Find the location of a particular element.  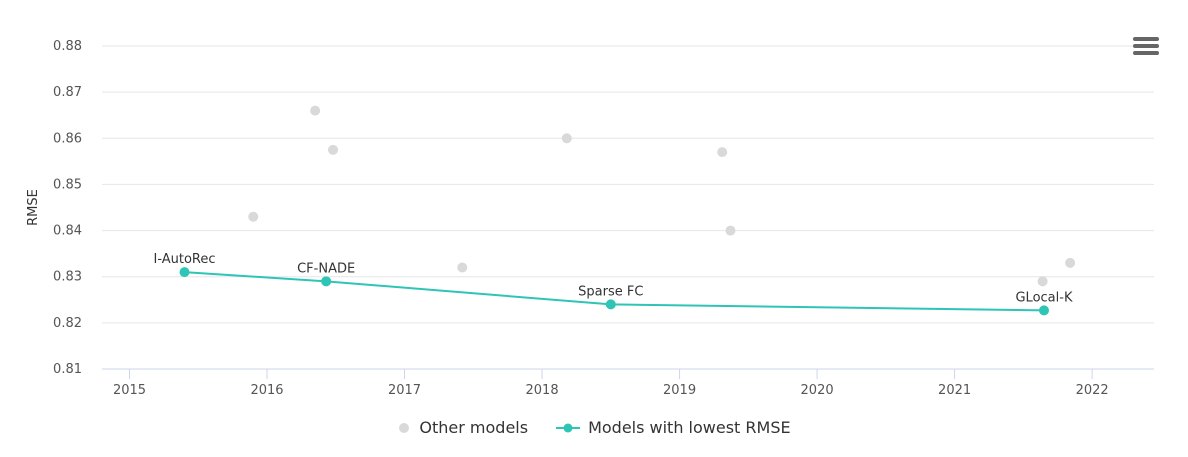

x-tick-label: 2020 is located at coordinates (817, 390).